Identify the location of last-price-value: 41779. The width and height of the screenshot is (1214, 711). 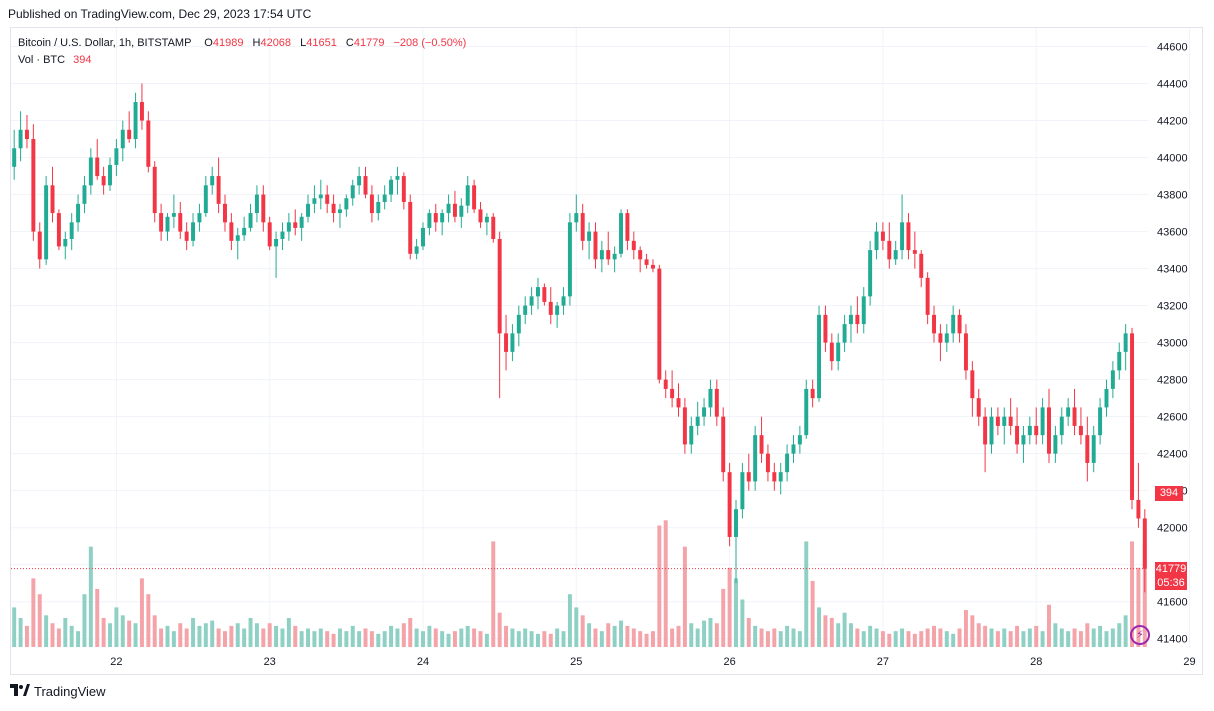
(1171, 568).